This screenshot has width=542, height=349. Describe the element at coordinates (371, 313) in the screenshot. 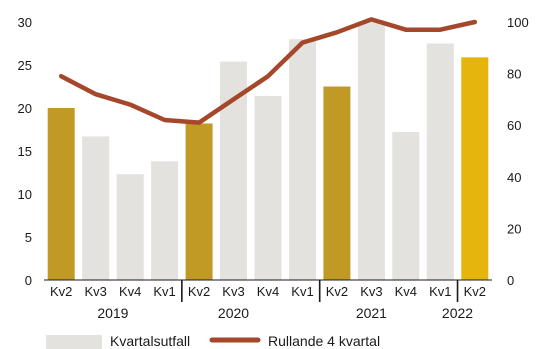

I see `year-label-2: 2021` at that location.